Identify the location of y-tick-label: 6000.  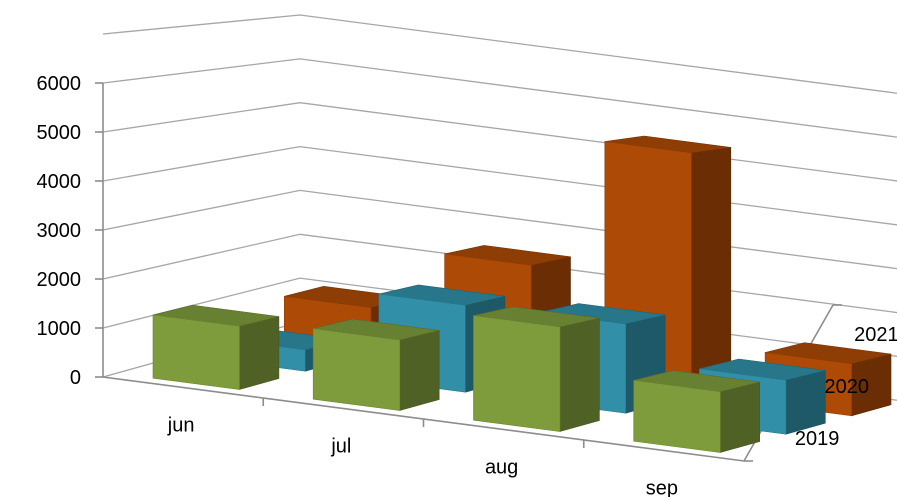
(59, 84).